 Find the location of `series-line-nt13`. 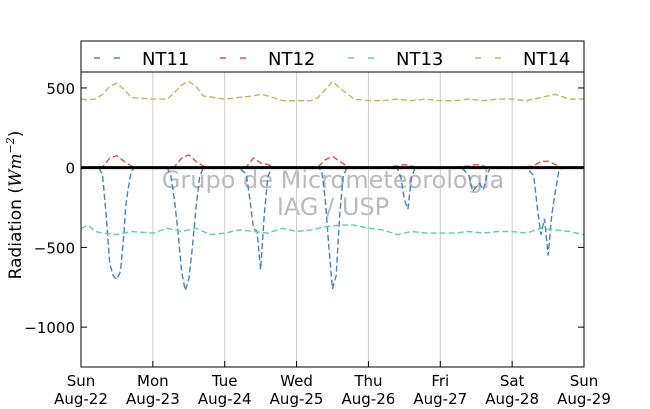

series-line-nt13 is located at coordinates (332, 230).